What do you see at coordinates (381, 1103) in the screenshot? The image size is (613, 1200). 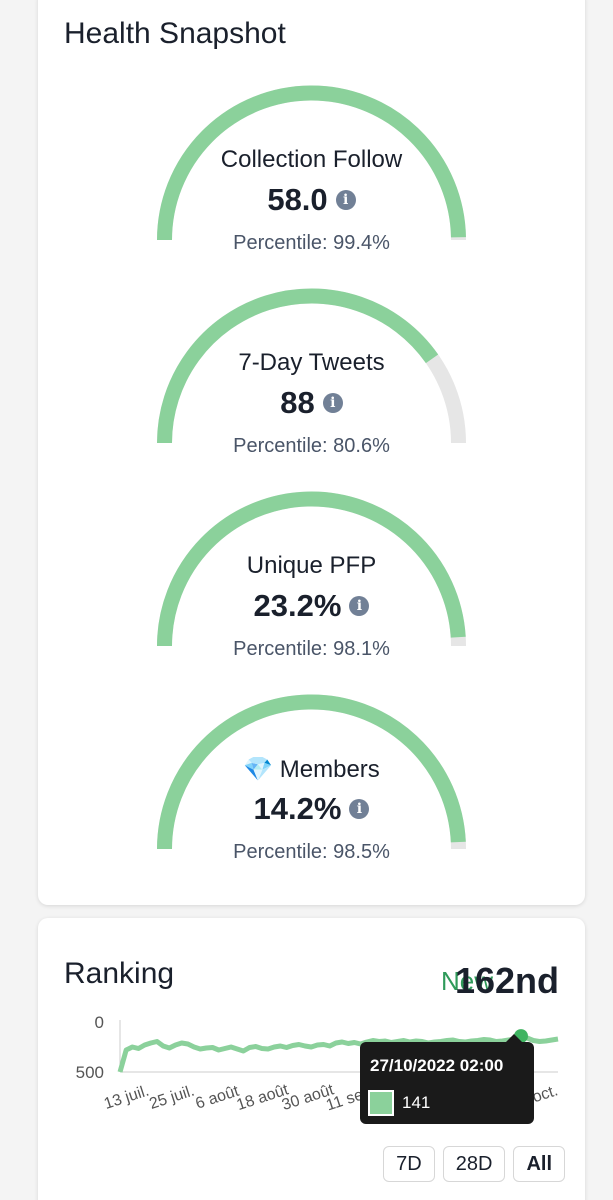 I see `tooltip-swatch` at bounding box center [381, 1103].